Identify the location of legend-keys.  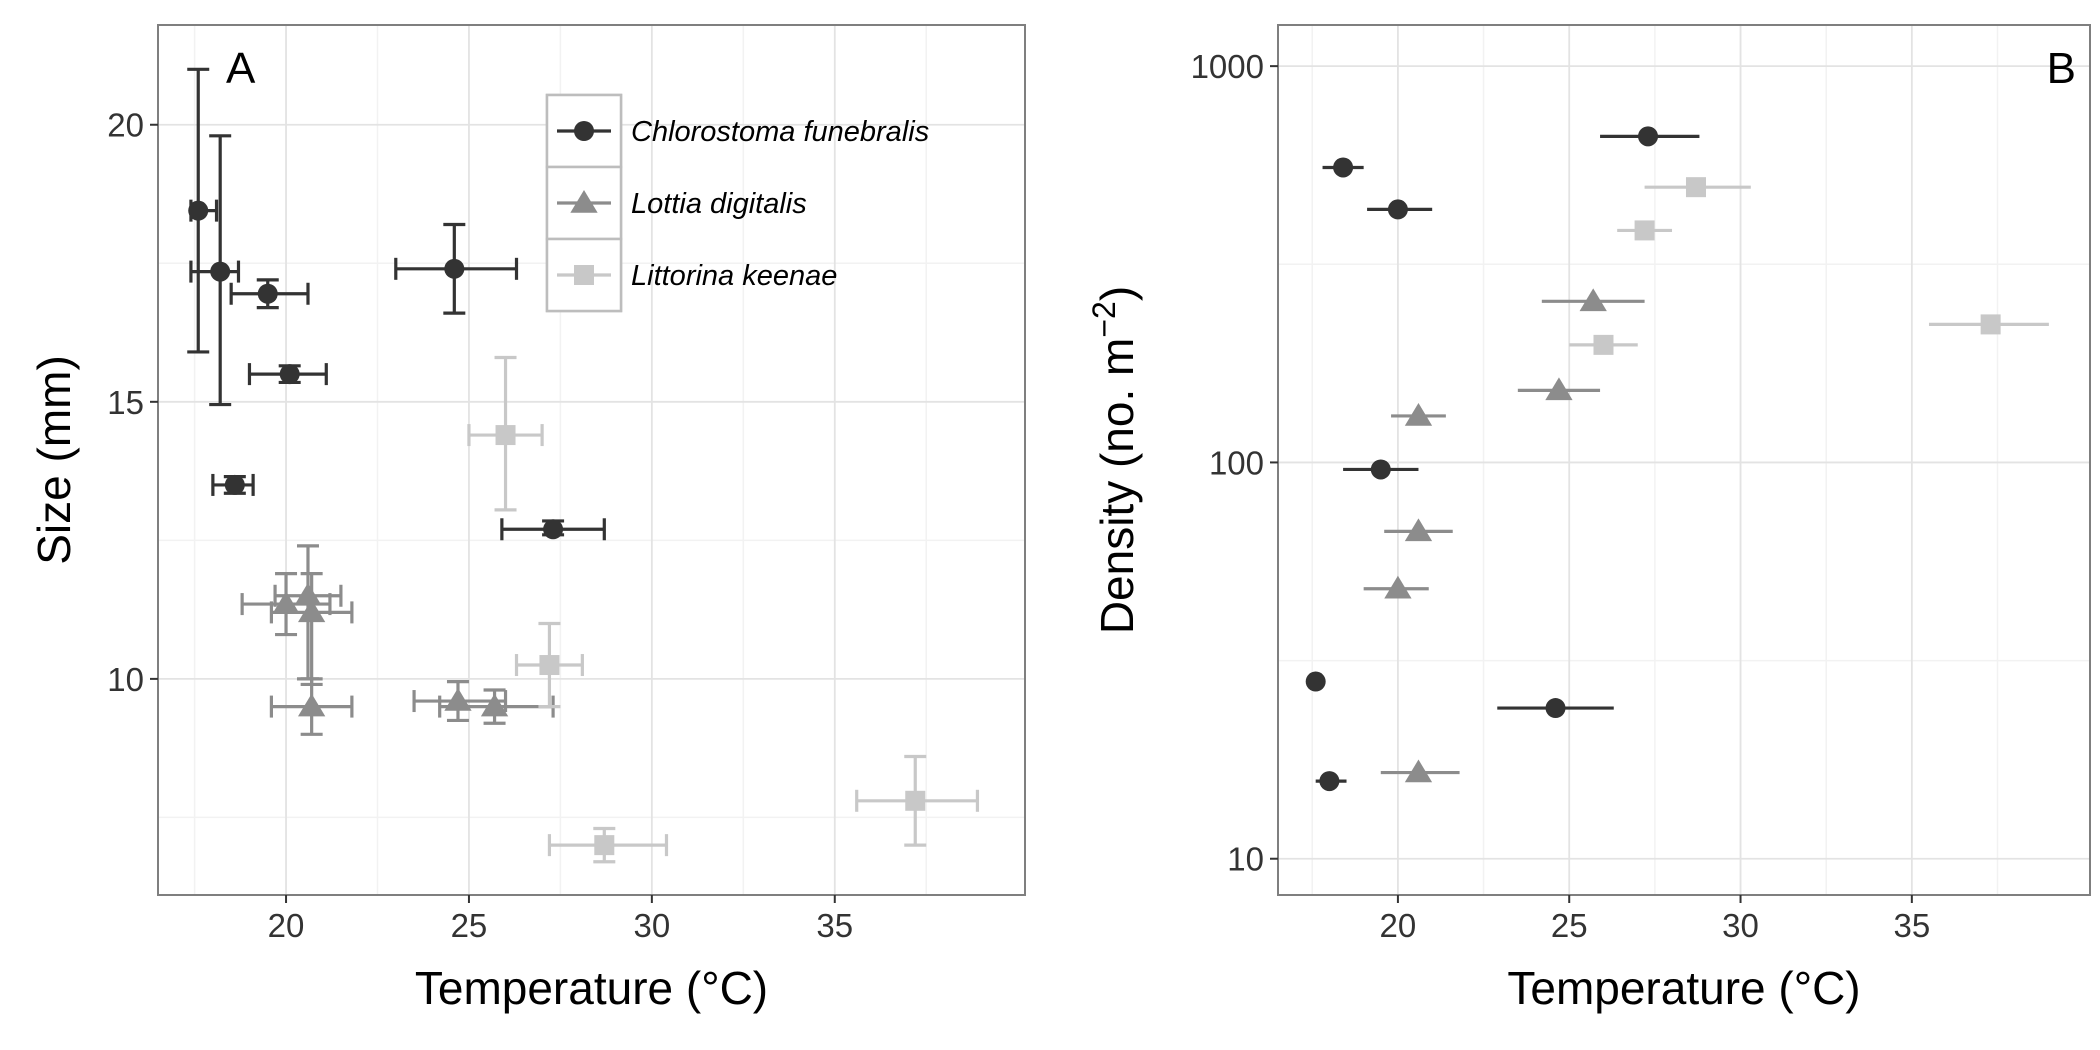
(584, 203).